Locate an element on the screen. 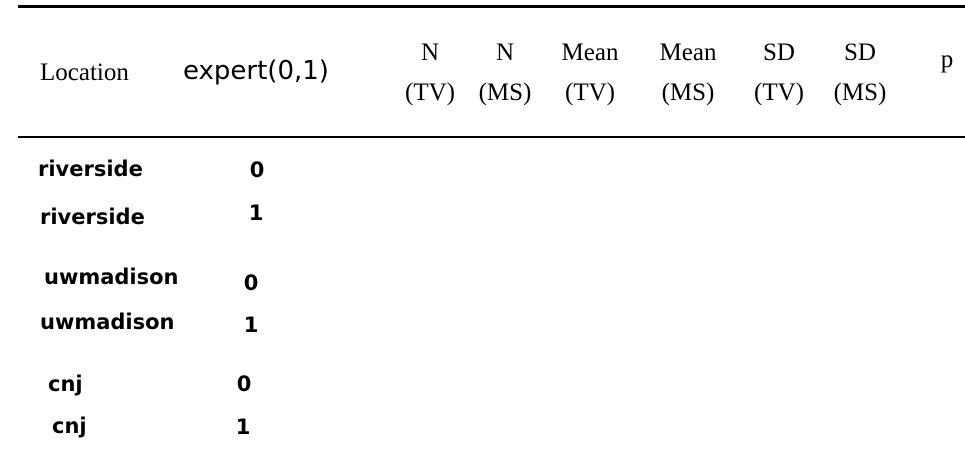  header-cell: p is located at coordinates (947, 59).